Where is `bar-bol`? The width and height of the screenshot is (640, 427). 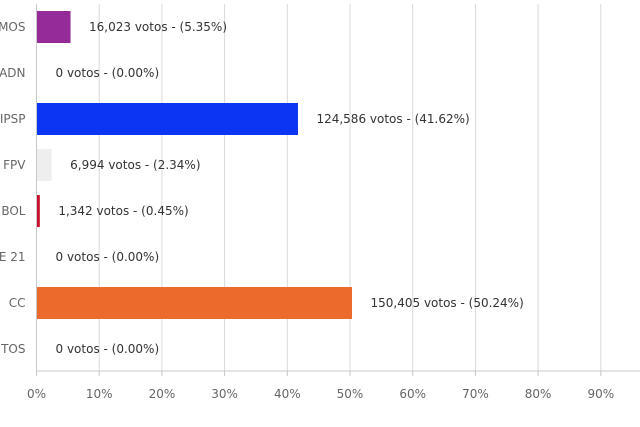
bar-bol is located at coordinates (38, 211).